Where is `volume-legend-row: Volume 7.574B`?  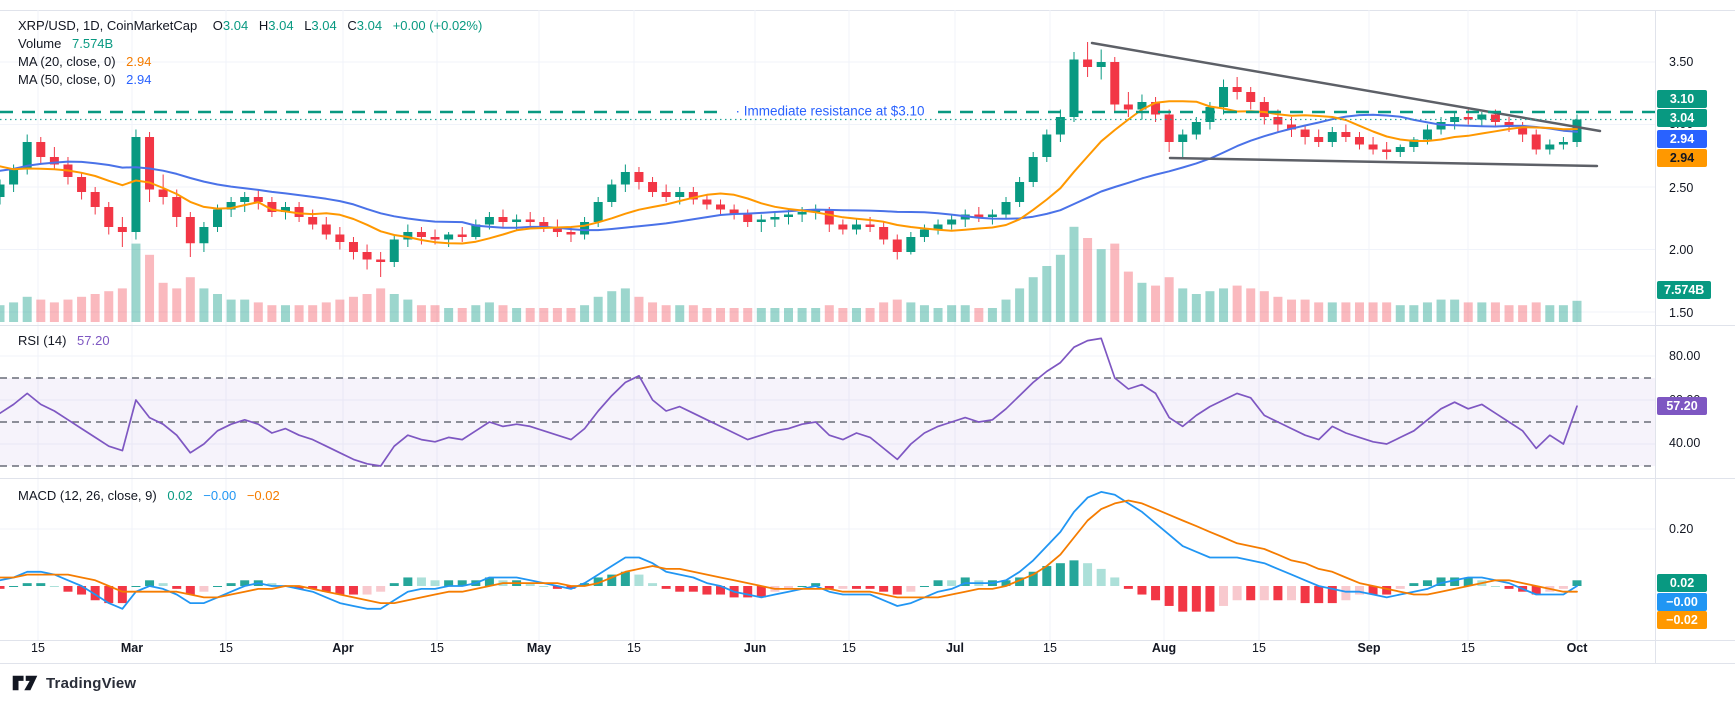
volume-legend-row: Volume 7.574B is located at coordinates (65, 44).